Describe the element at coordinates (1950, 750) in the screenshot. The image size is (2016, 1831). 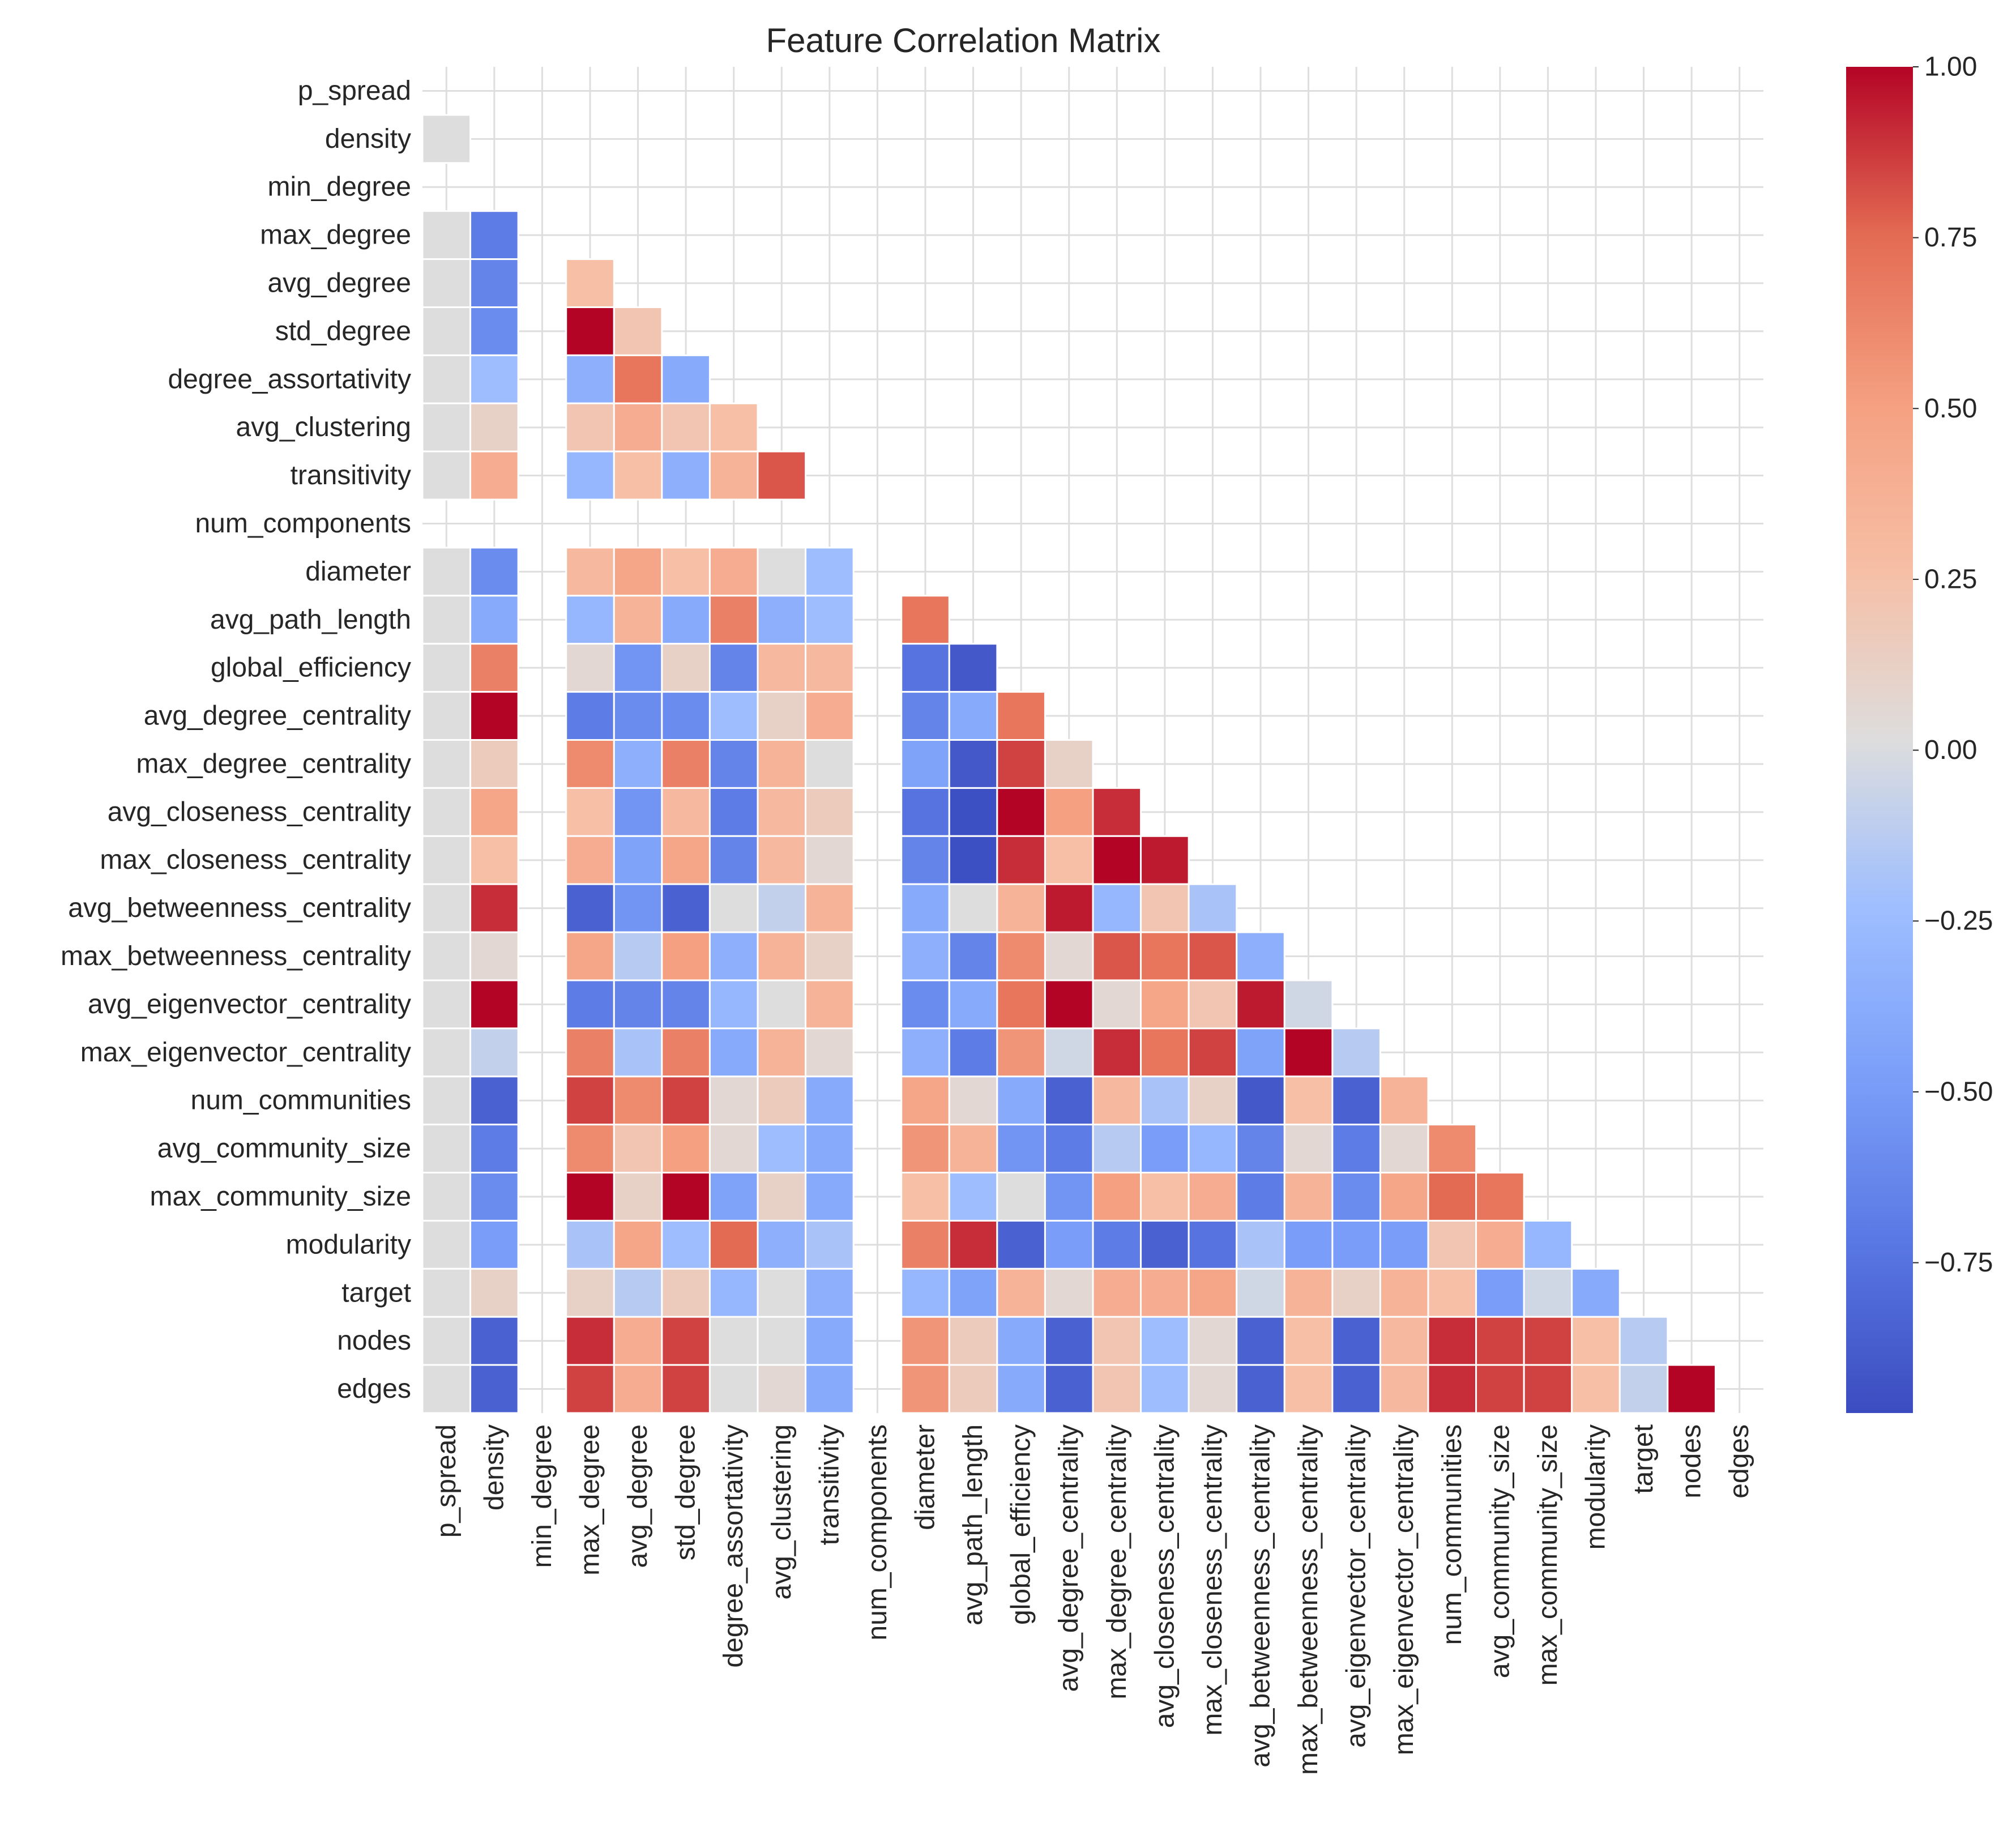
I see `colorbar-tick-label: 0.00` at that location.